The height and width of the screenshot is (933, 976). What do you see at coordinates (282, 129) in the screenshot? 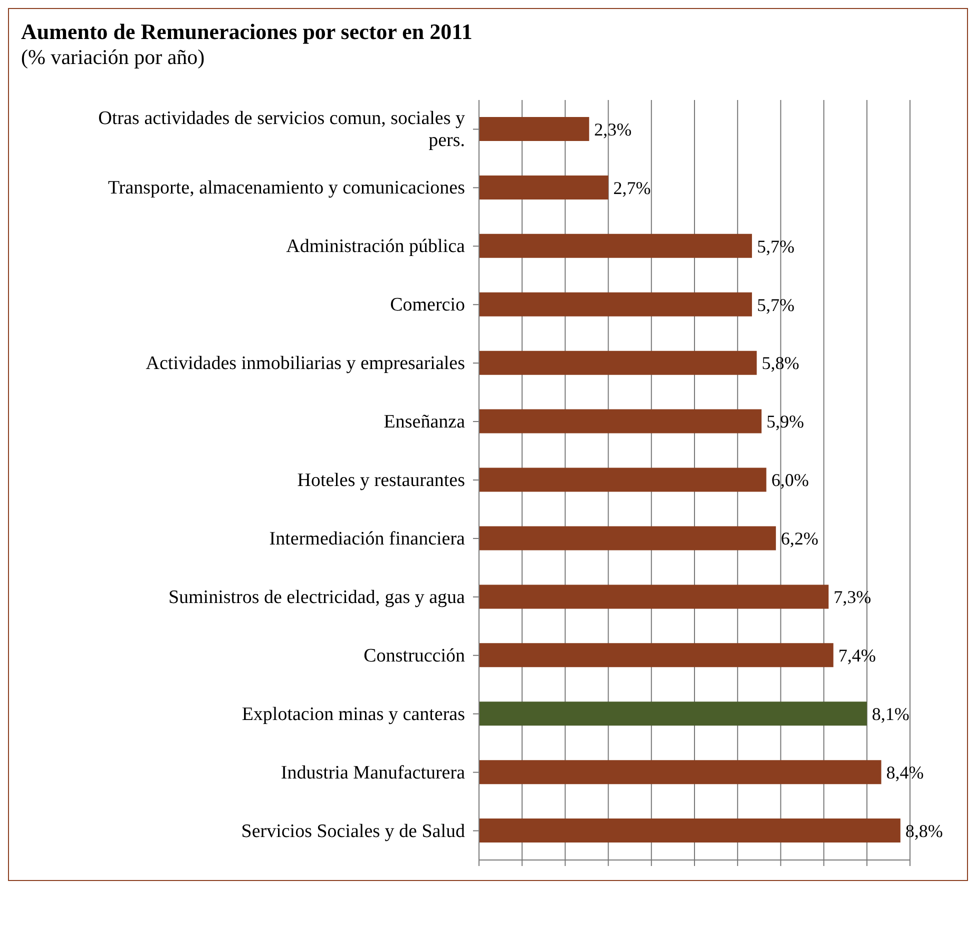
I see `y-tick-label: Otras actividades de servicios comun, sociales y pers.` at bounding box center [282, 129].